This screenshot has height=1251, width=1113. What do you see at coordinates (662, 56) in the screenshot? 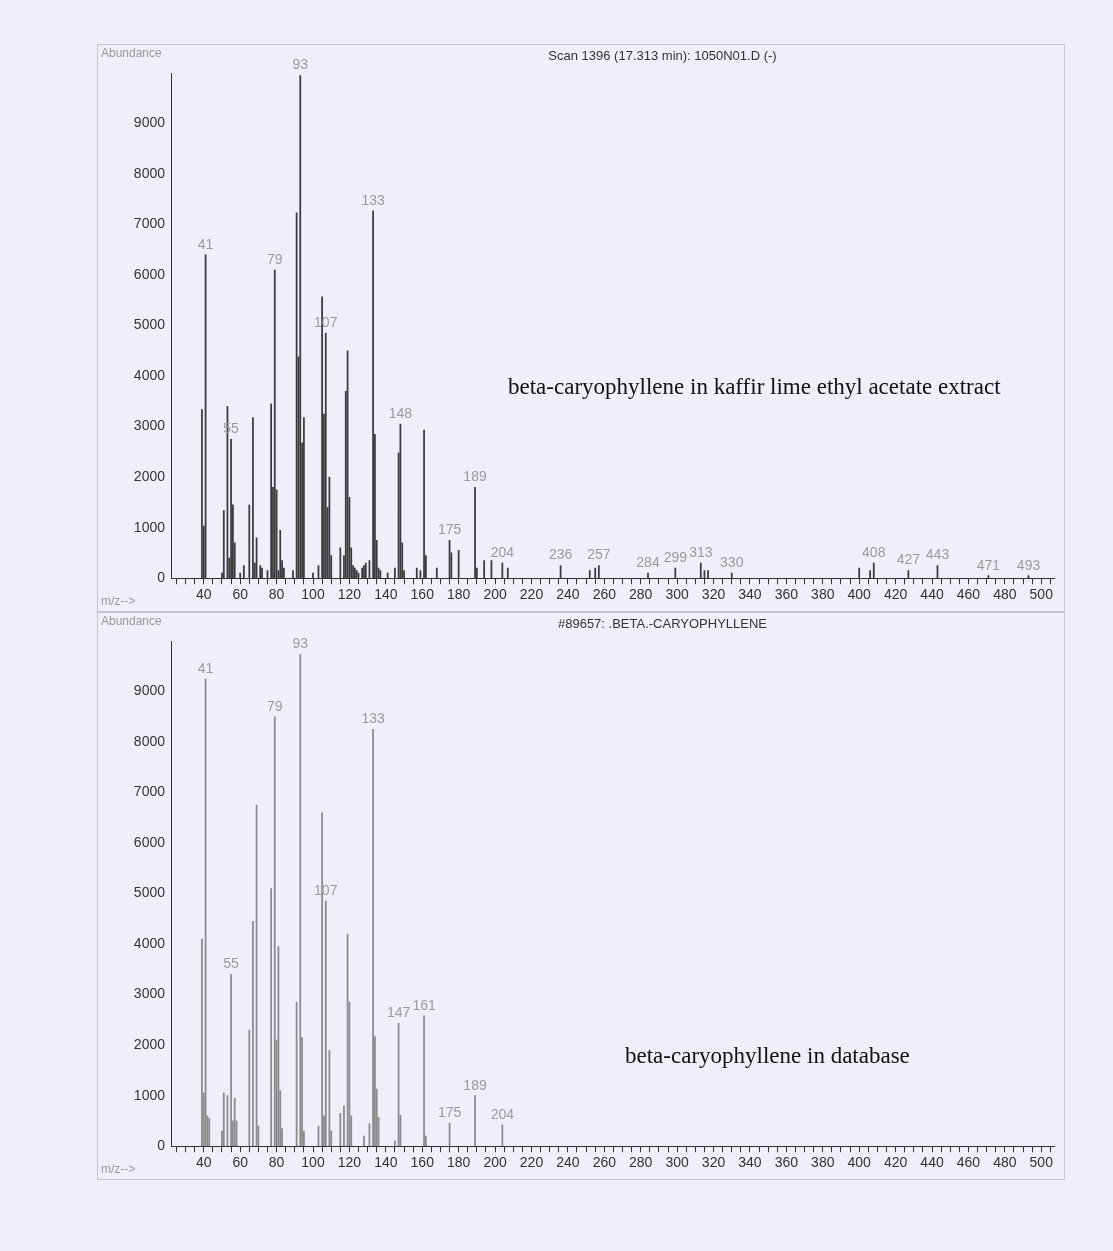
I see `chart-title: Scan 1396 (17.313 min): 1050N01.D (-)` at bounding box center [662, 56].